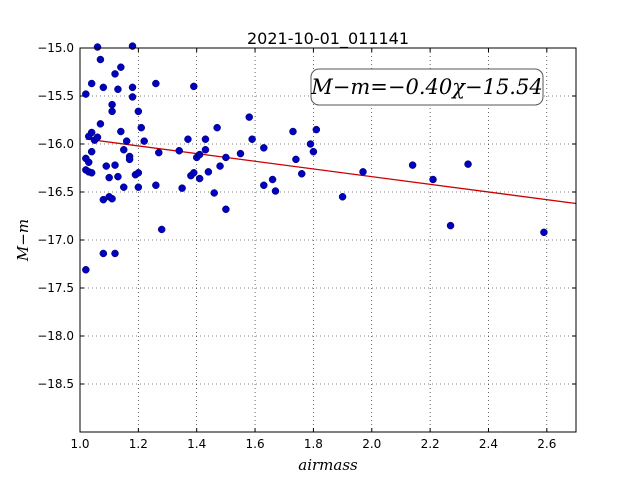 This screenshot has width=640, height=480. I want to click on chart-title: 2021-10-01_011141, so click(328, 39).